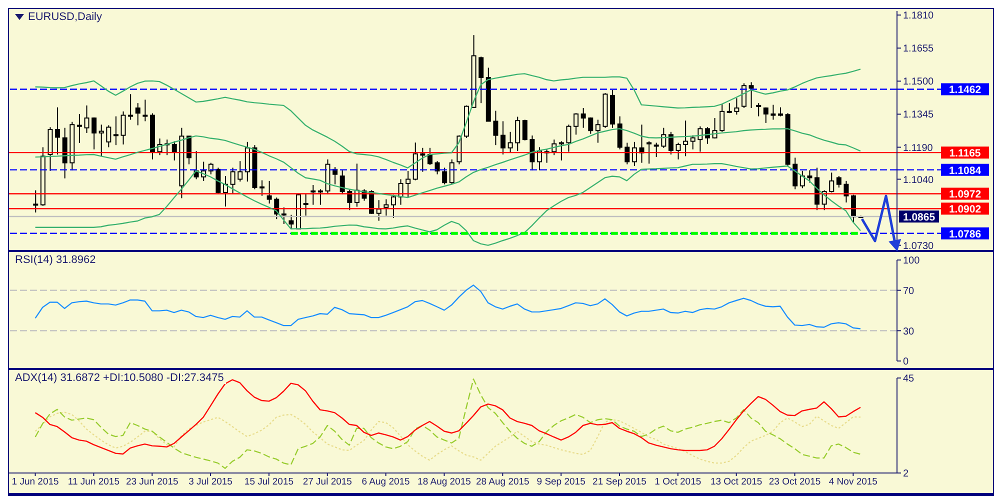 Image resolution: width=1000 pixels, height=500 pixels. I want to click on y-tick-label: 1.1190, so click(918, 148).